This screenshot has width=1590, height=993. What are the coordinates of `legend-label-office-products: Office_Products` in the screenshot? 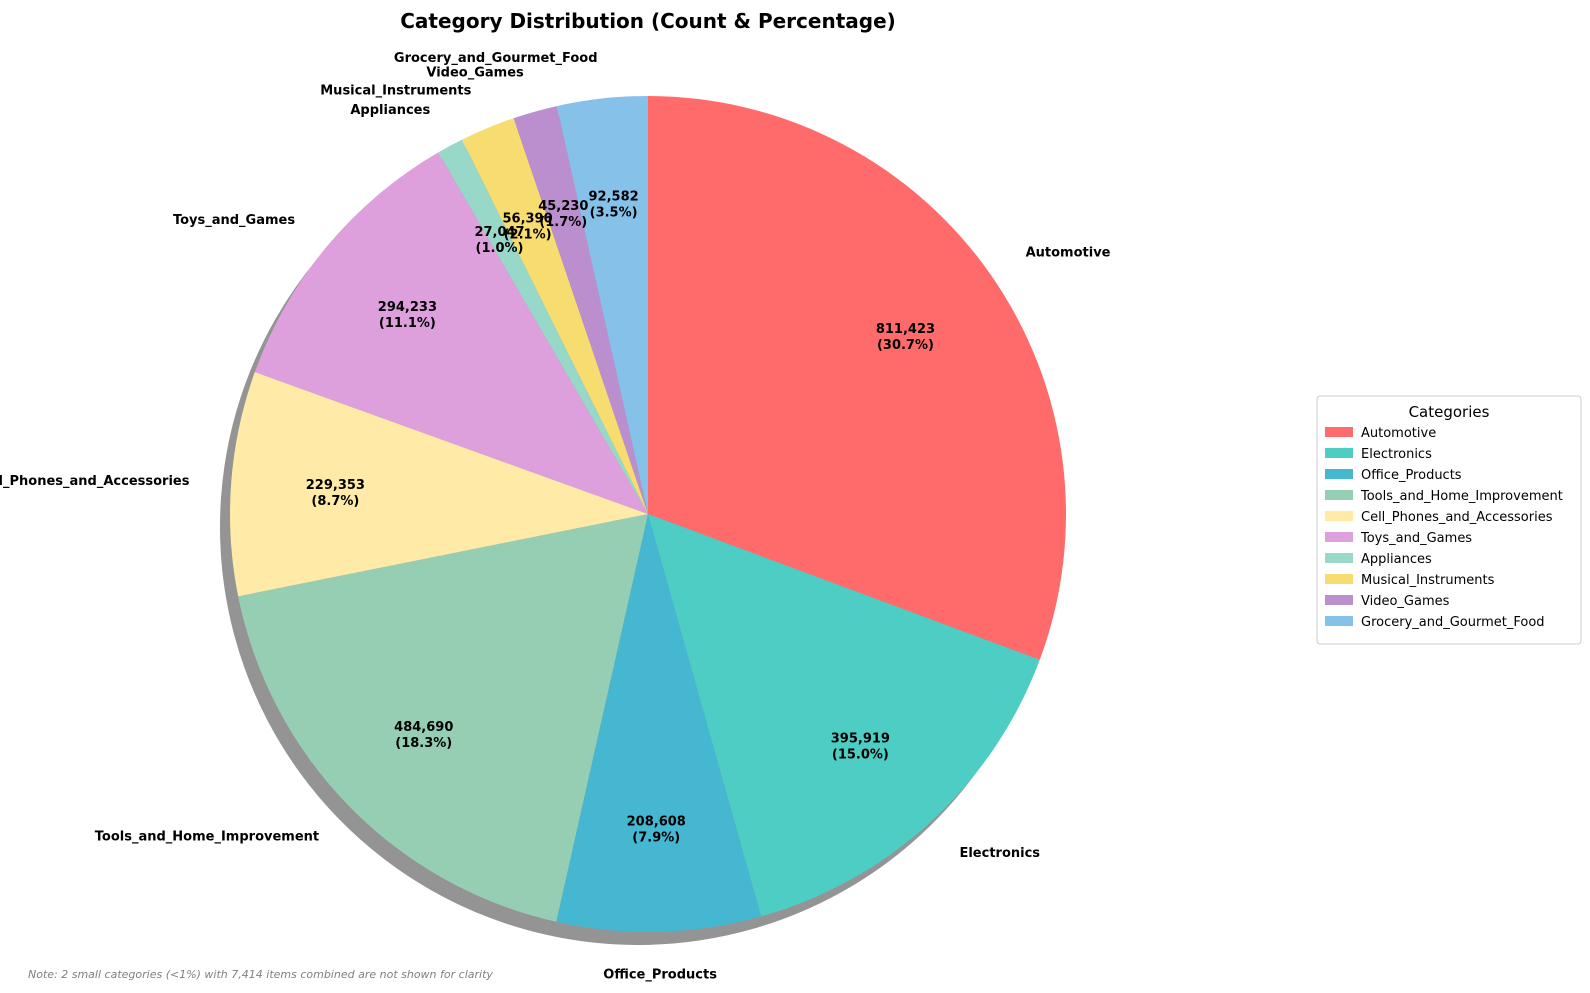 It's located at (1411, 475).